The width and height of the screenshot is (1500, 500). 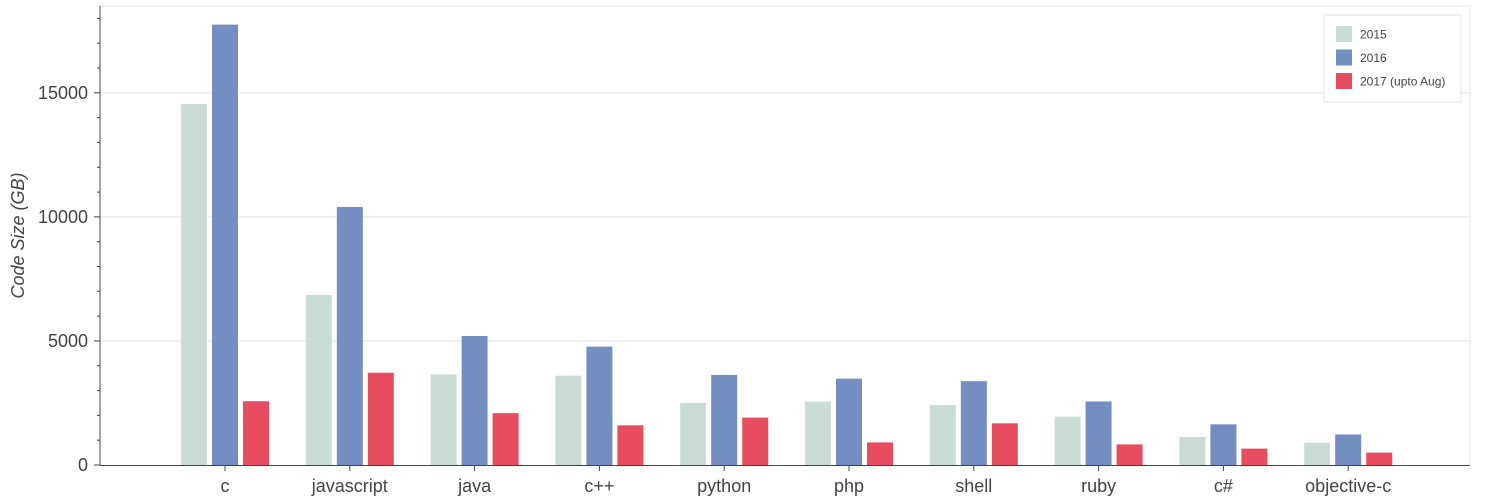 I want to click on y-tick-label-0: 0, so click(x=83, y=465).